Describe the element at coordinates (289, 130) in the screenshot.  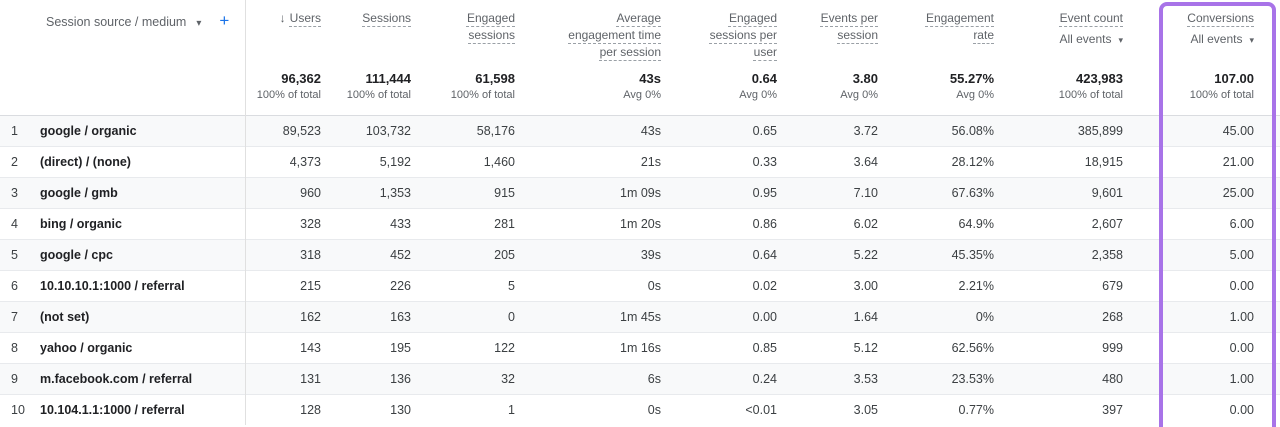
I see `cell-users: 89,523` at that location.